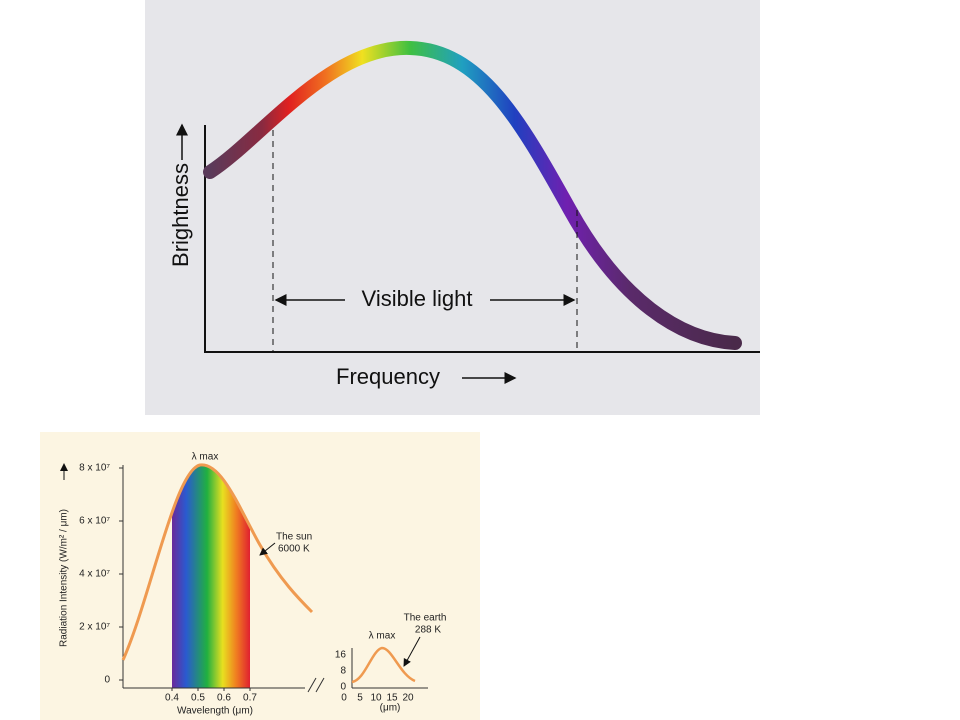  Describe the element at coordinates (383, 665) in the screenshot. I see `earth-curve` at that location.